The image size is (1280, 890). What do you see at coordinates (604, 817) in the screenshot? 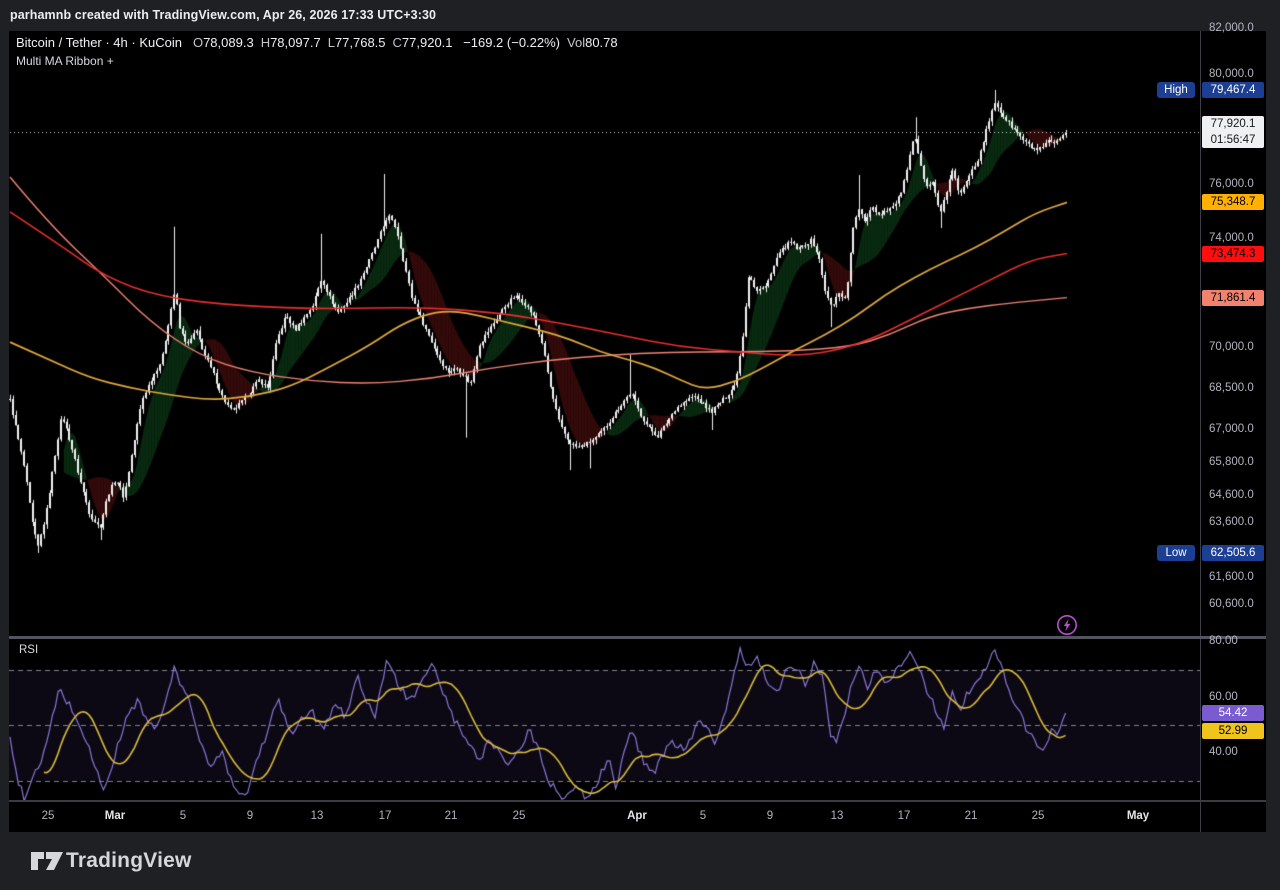
I see `time-axis: 25 Mar 5 9 13 17 21 25 Apr 5 9 13 17 21 25 May` at bounding box center [604, 817].